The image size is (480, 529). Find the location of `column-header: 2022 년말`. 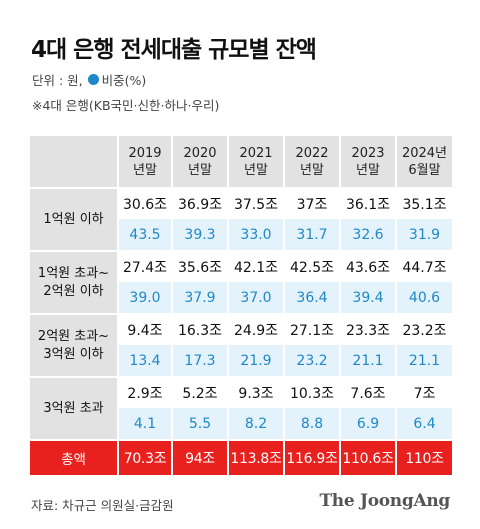

column-header: 2022 년말 is located at coordinates (312, 162).